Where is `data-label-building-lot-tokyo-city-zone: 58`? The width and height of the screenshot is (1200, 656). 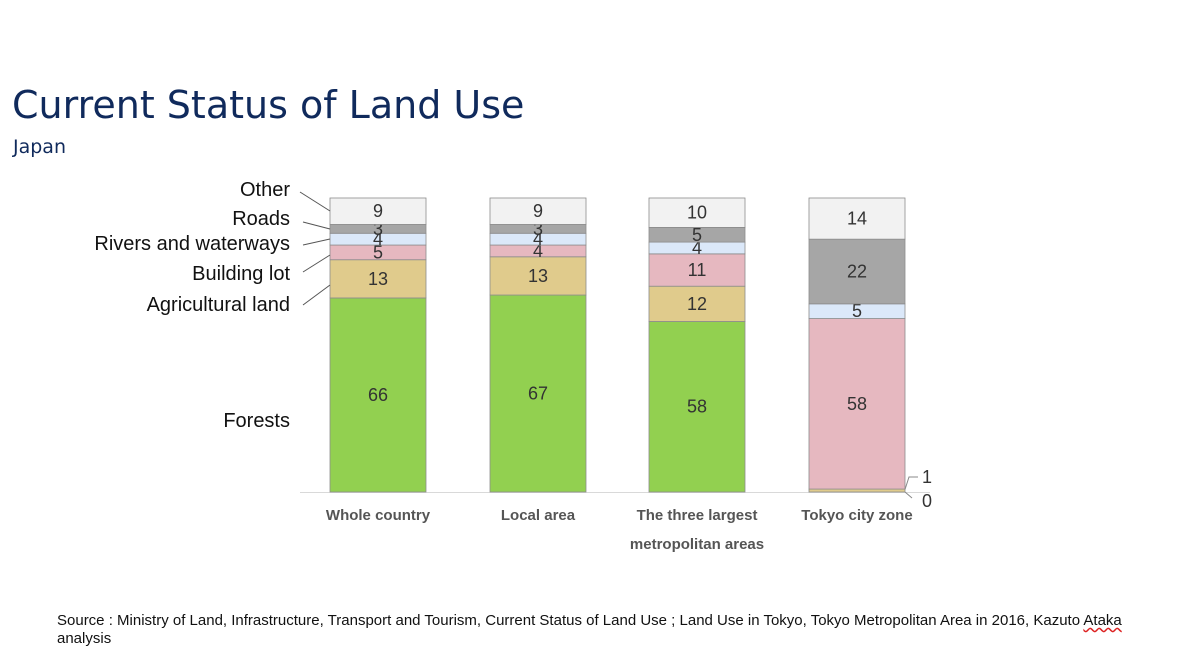
data-label-building-lot-tokyo-city-zone: 58 is located at coordinates (857, 404).